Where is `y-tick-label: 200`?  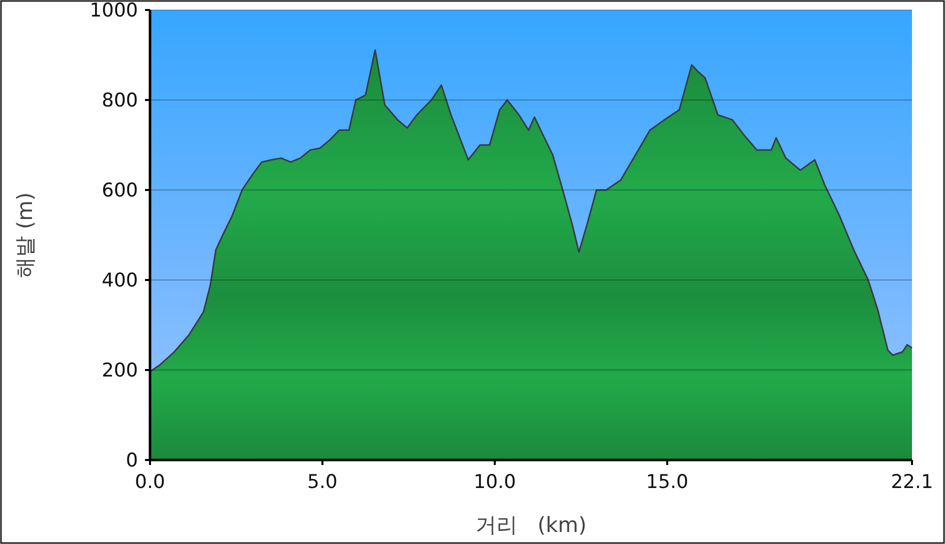
y-tick-label: 200 is located at coordinates (120, 371).